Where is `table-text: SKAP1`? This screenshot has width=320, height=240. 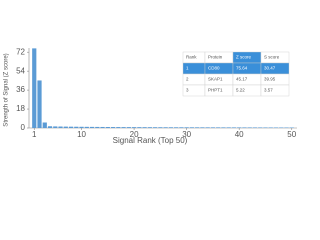 table-text: SKAP1 is located at coordinates (215, 79).